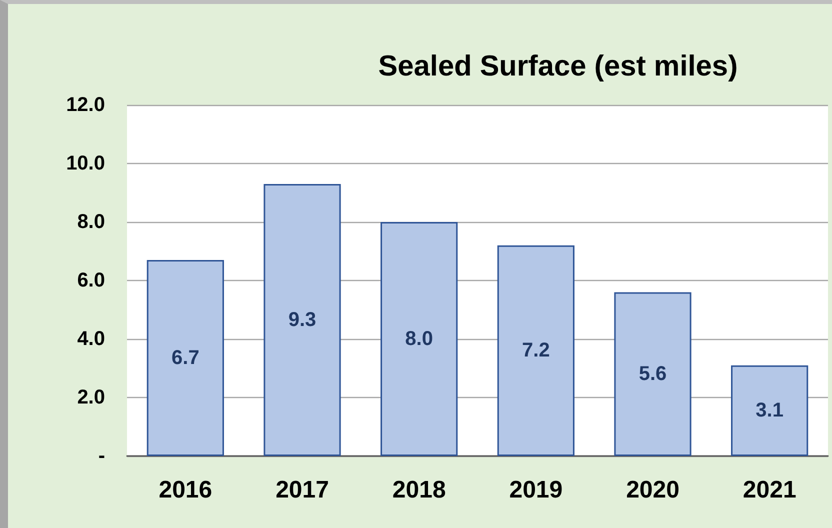 The width and height of the screenshot is (832, 528). Describe the element at coordinates (101, 456) in the screenshot. I see `y-tick-label: -` at that location.